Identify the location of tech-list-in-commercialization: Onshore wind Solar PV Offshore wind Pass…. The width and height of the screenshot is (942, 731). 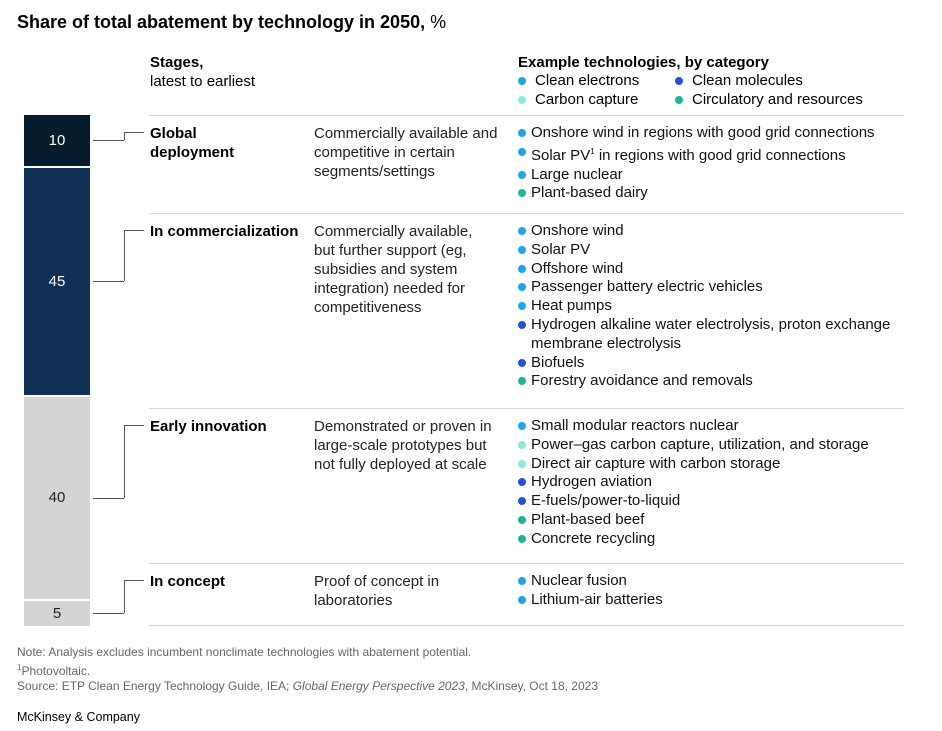
(704, 306).